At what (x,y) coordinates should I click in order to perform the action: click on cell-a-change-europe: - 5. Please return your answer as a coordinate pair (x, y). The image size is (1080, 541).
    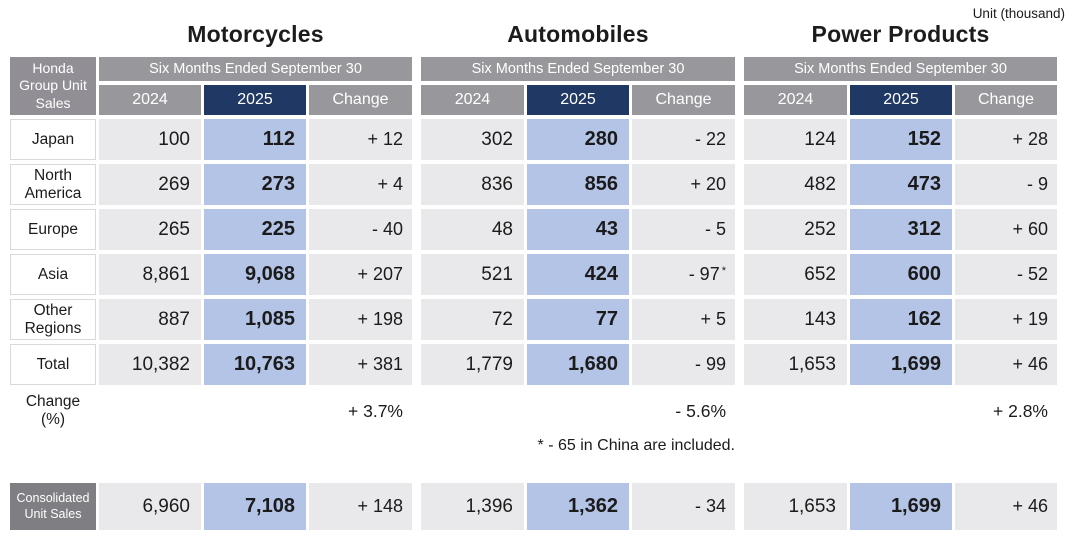
    Looking at the image, I should click on (683, 229).